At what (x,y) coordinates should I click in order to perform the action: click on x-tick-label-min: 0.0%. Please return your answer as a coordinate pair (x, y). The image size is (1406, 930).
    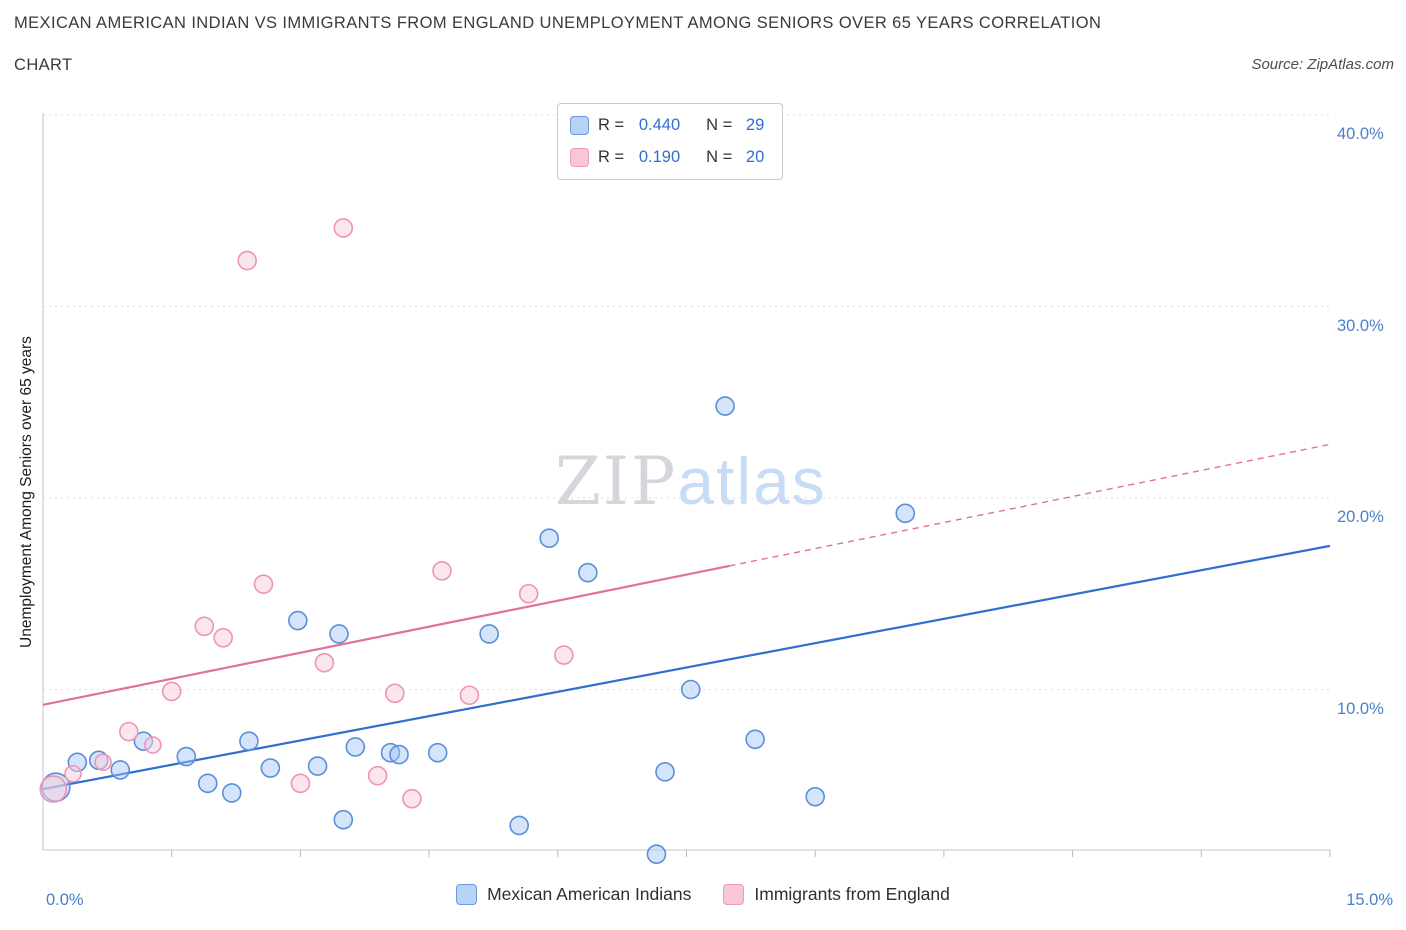
    Looking at the image, I should click on (65, 900).